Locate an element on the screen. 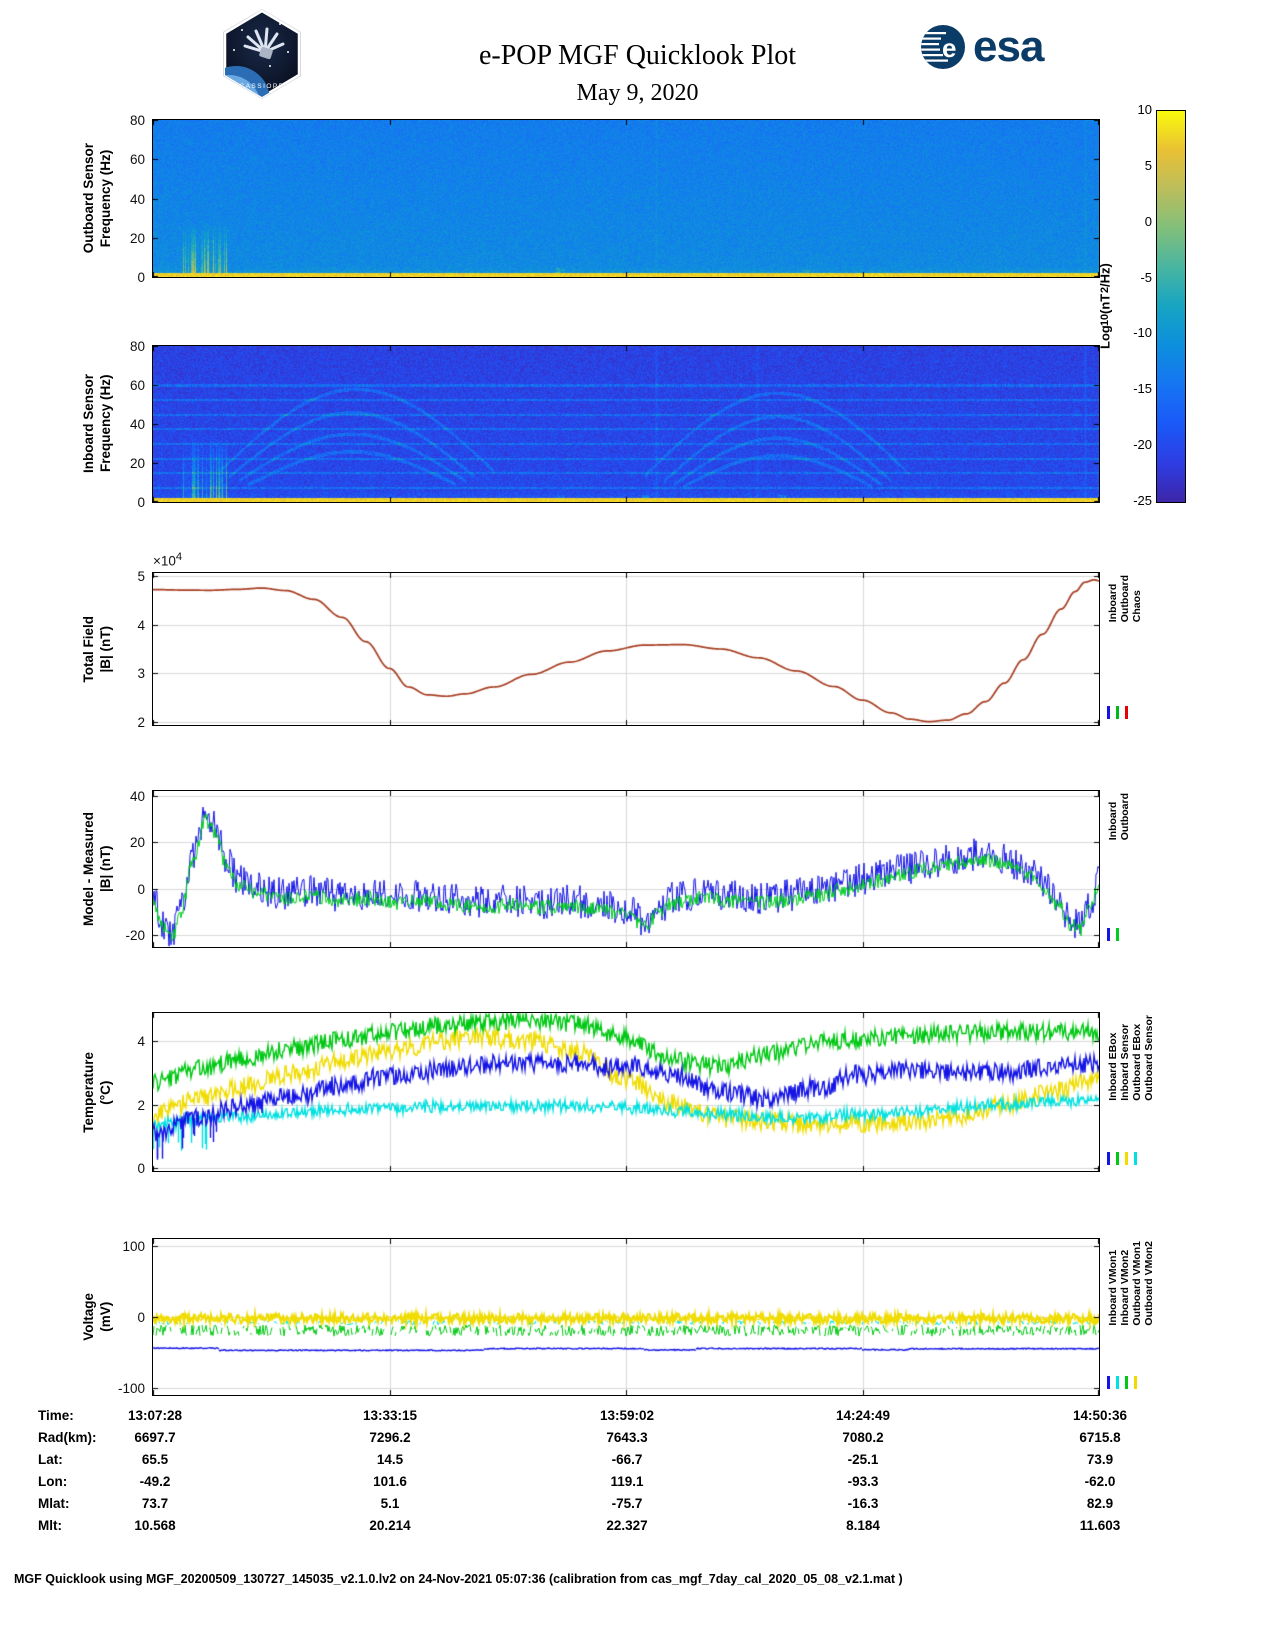 This screenshot has width=1275, height=1650. legend-label-chaos: Chaos is located at coordinates (1137, 606).